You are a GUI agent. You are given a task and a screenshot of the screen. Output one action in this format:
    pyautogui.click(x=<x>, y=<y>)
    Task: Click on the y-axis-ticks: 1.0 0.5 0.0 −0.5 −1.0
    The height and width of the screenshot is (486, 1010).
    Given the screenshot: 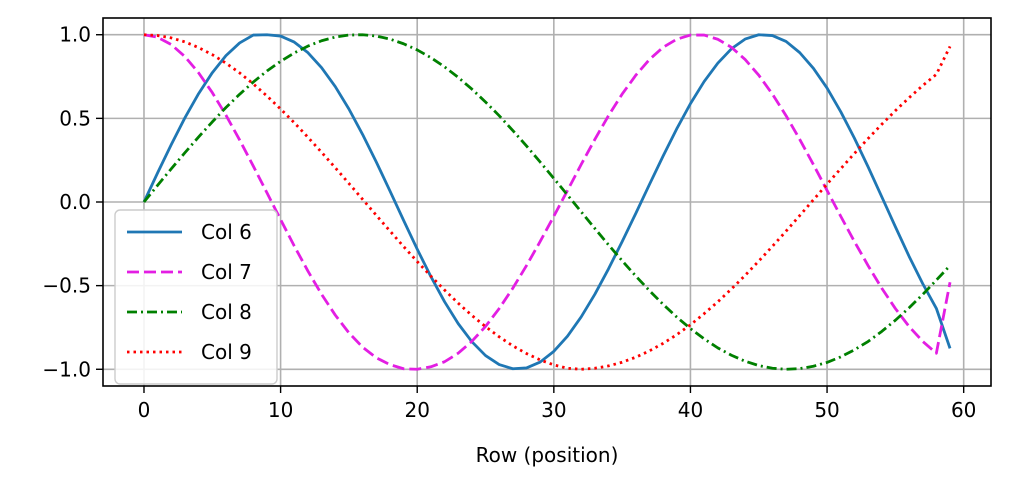 What is the action you would take?
    pyautogui.click(x=72, y=202)
    